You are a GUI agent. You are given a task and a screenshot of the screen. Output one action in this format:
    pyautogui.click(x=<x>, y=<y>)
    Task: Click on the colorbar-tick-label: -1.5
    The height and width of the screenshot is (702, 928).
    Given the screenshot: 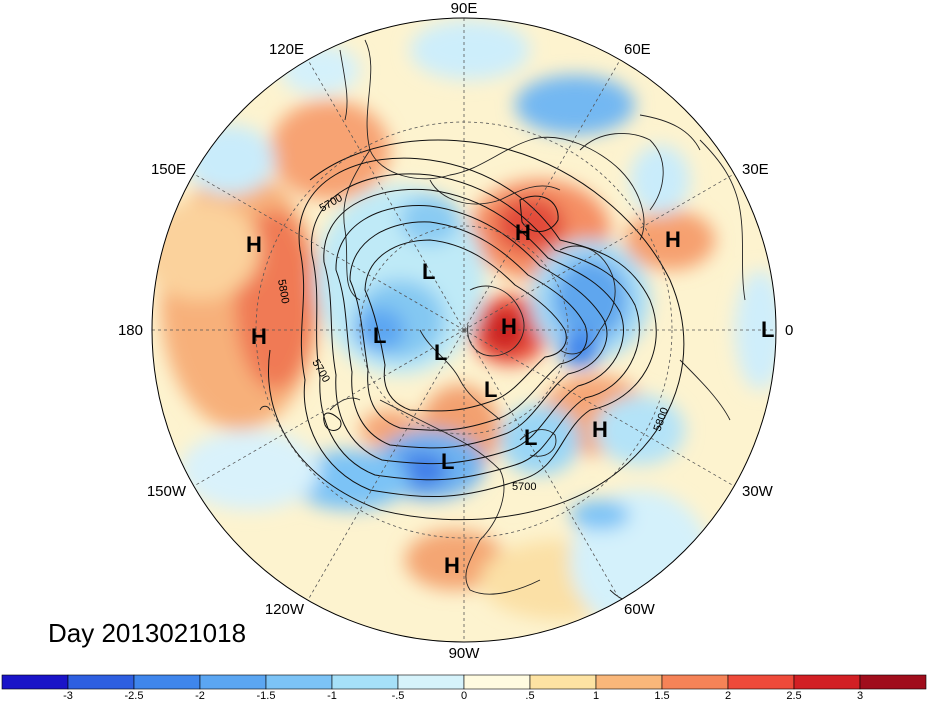 What is the action you would take?
    pyautogui.click(x=266, y=696)
    